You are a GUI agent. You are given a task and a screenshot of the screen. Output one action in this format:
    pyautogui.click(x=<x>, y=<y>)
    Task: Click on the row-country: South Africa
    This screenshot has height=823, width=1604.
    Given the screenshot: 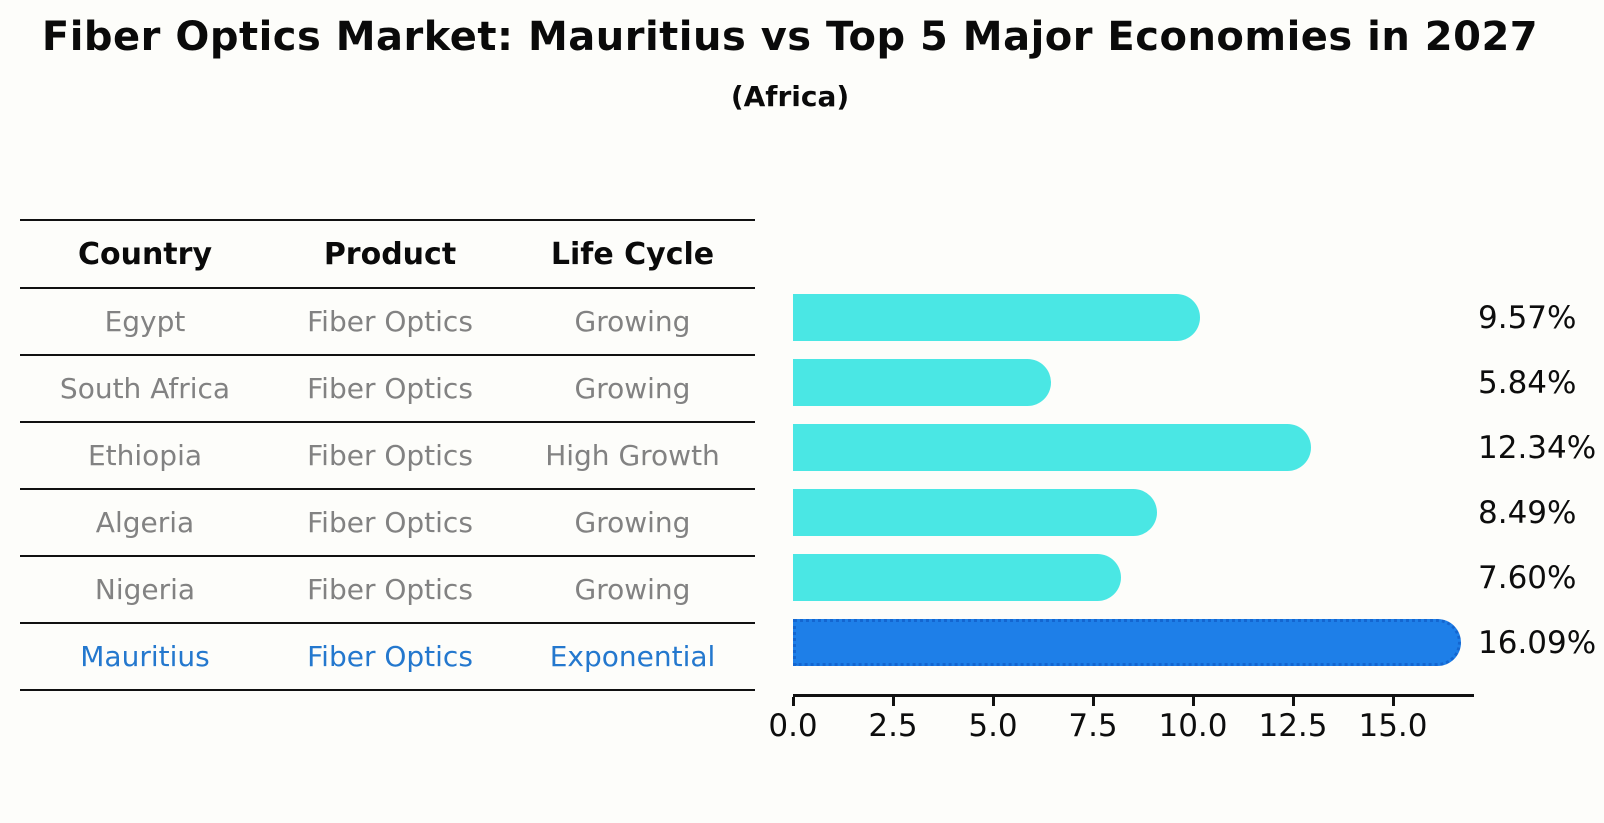 What is the action you would take?
    pyautogui.click(x=145, y=388)
    